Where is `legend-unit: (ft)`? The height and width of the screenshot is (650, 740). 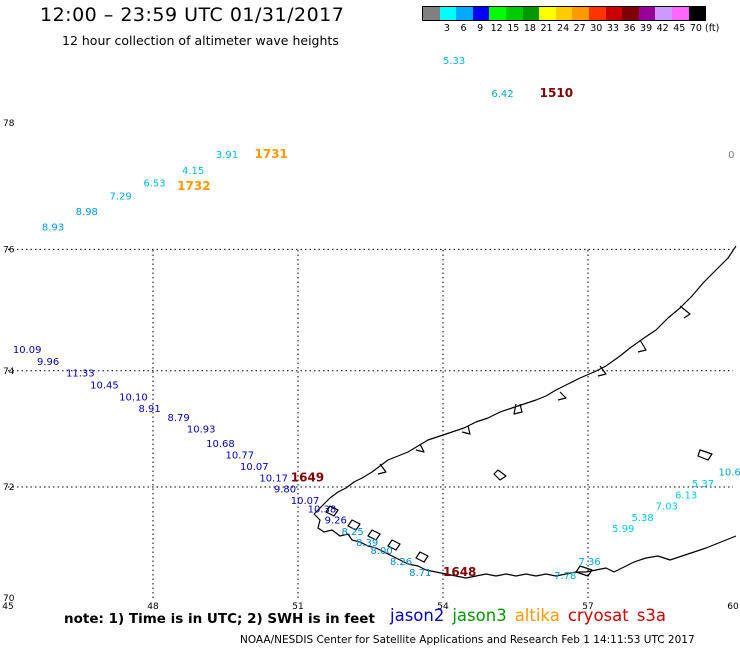
legend-unit: (ft) is located at coordinates (712, 28).